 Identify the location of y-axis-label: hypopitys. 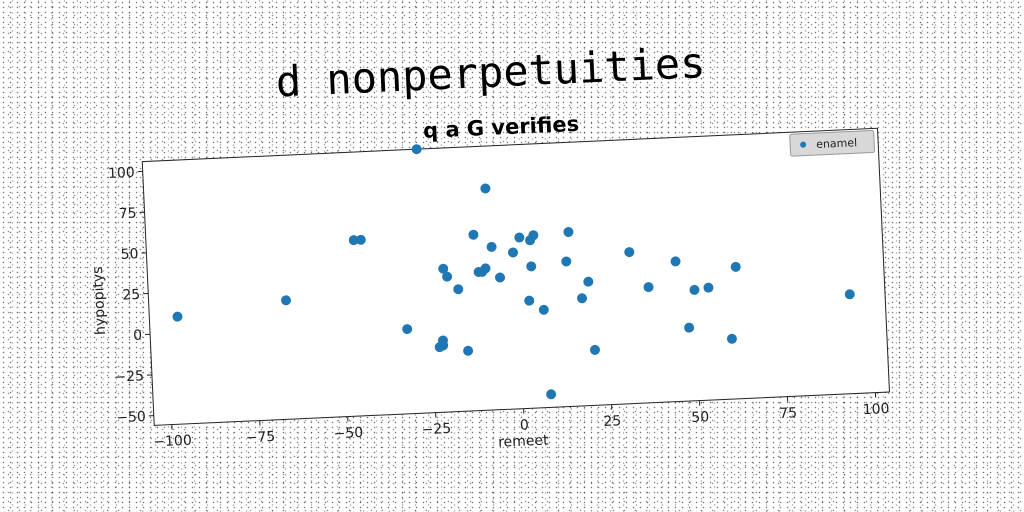
(99, 300).